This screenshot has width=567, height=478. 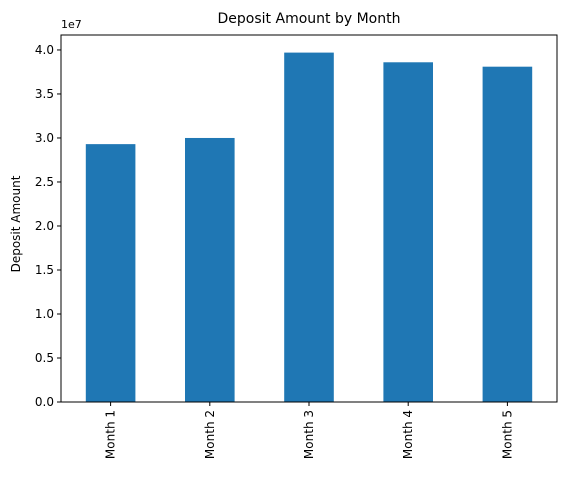 I want to click on y-tick-label-0: 0.0, so click(x=44, y=402).